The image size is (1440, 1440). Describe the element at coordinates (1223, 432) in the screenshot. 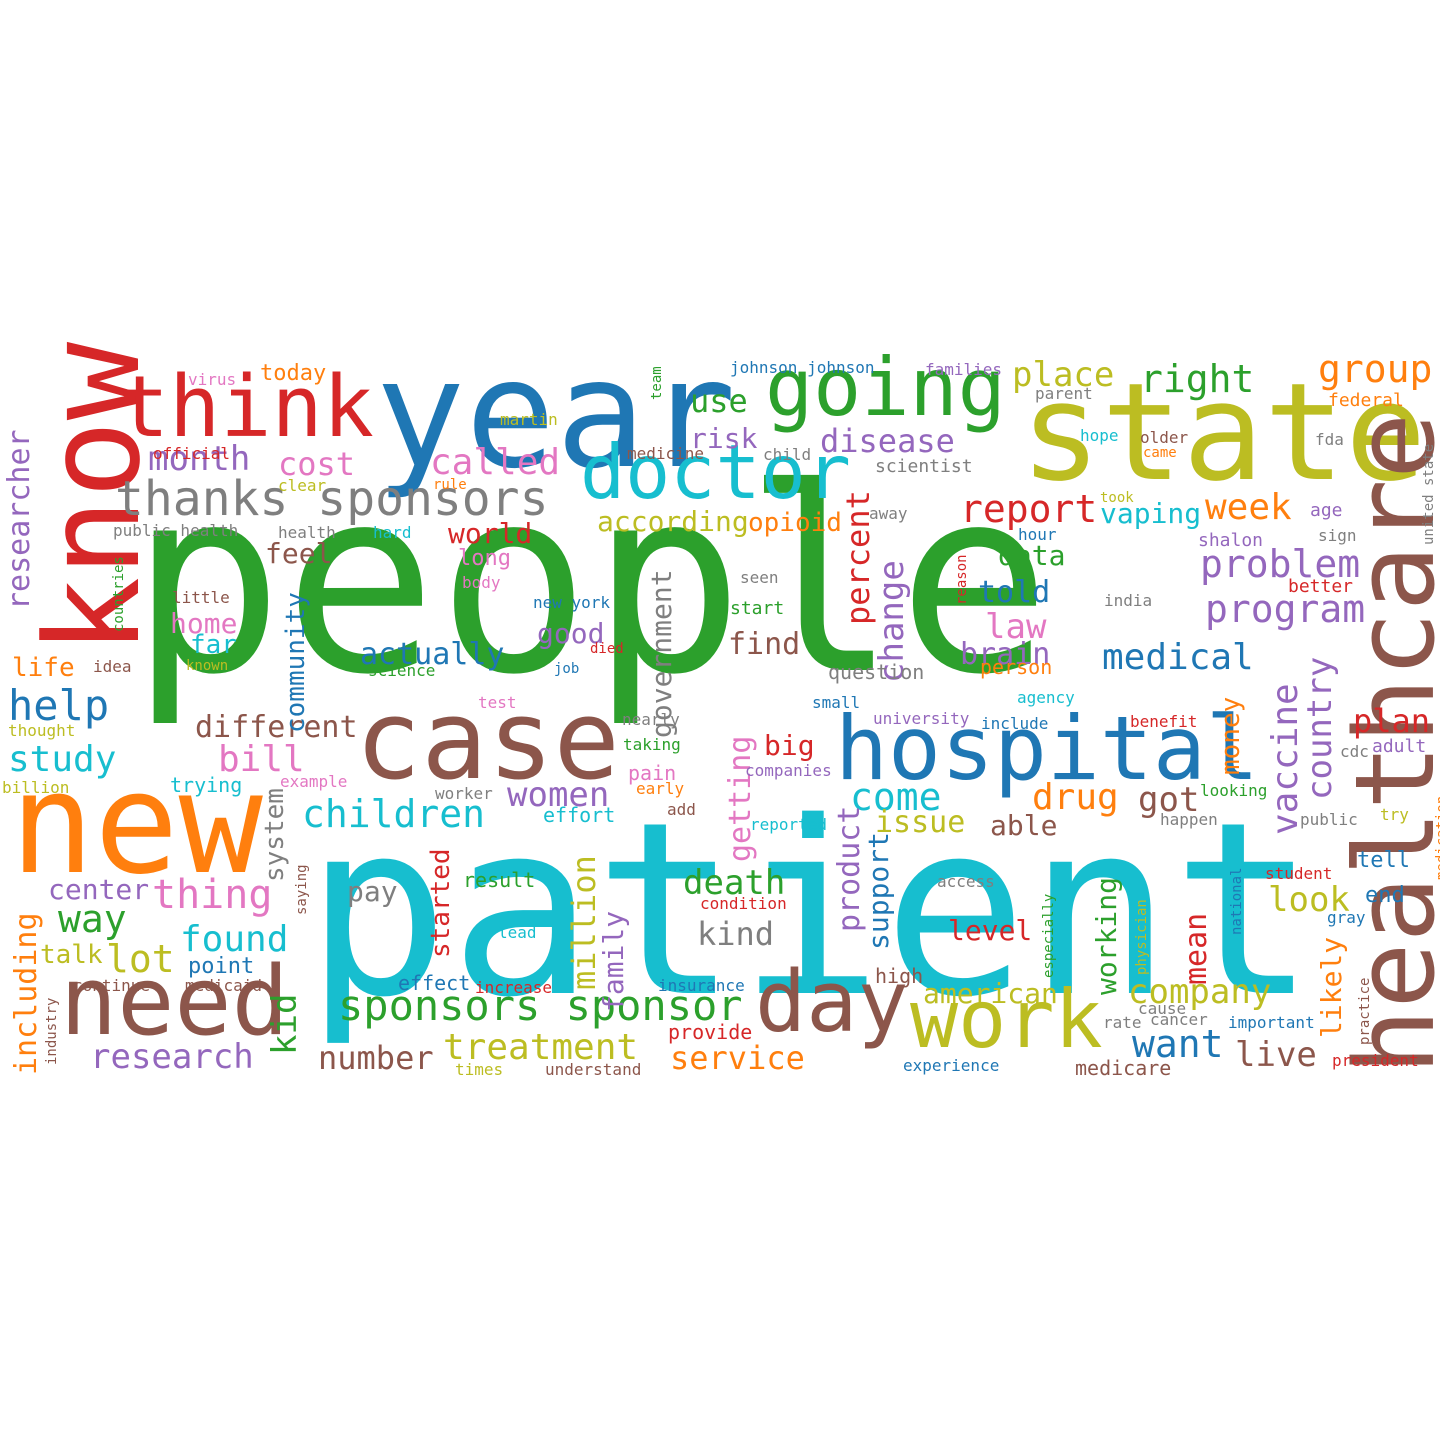

I see `word-state: state` at that location.